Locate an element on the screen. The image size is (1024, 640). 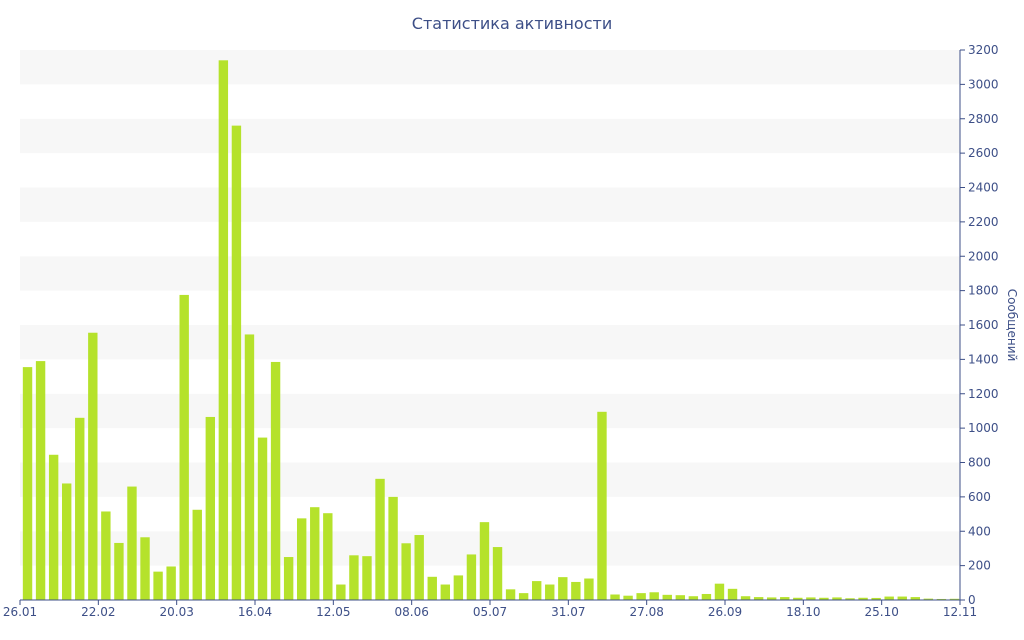
y-tick-label: 1400 is located at coordinates (983, 359).